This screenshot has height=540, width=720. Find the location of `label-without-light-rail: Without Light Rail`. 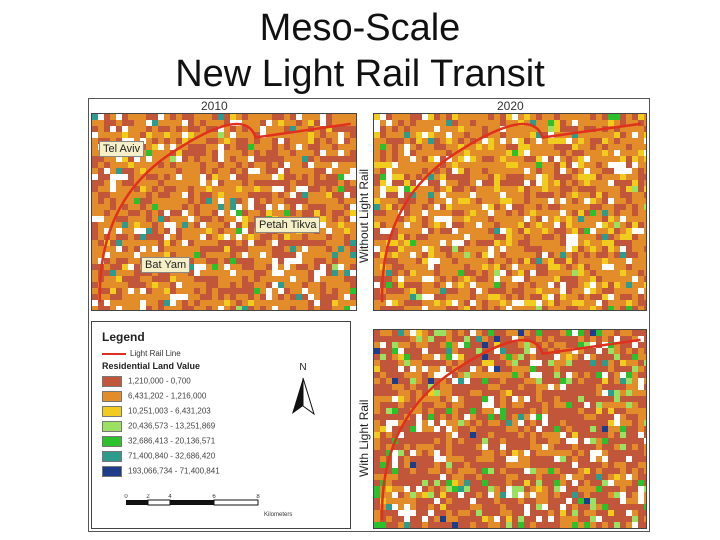

label-without-light-rail: Without Light Rail is located at coordinates (364, 215).